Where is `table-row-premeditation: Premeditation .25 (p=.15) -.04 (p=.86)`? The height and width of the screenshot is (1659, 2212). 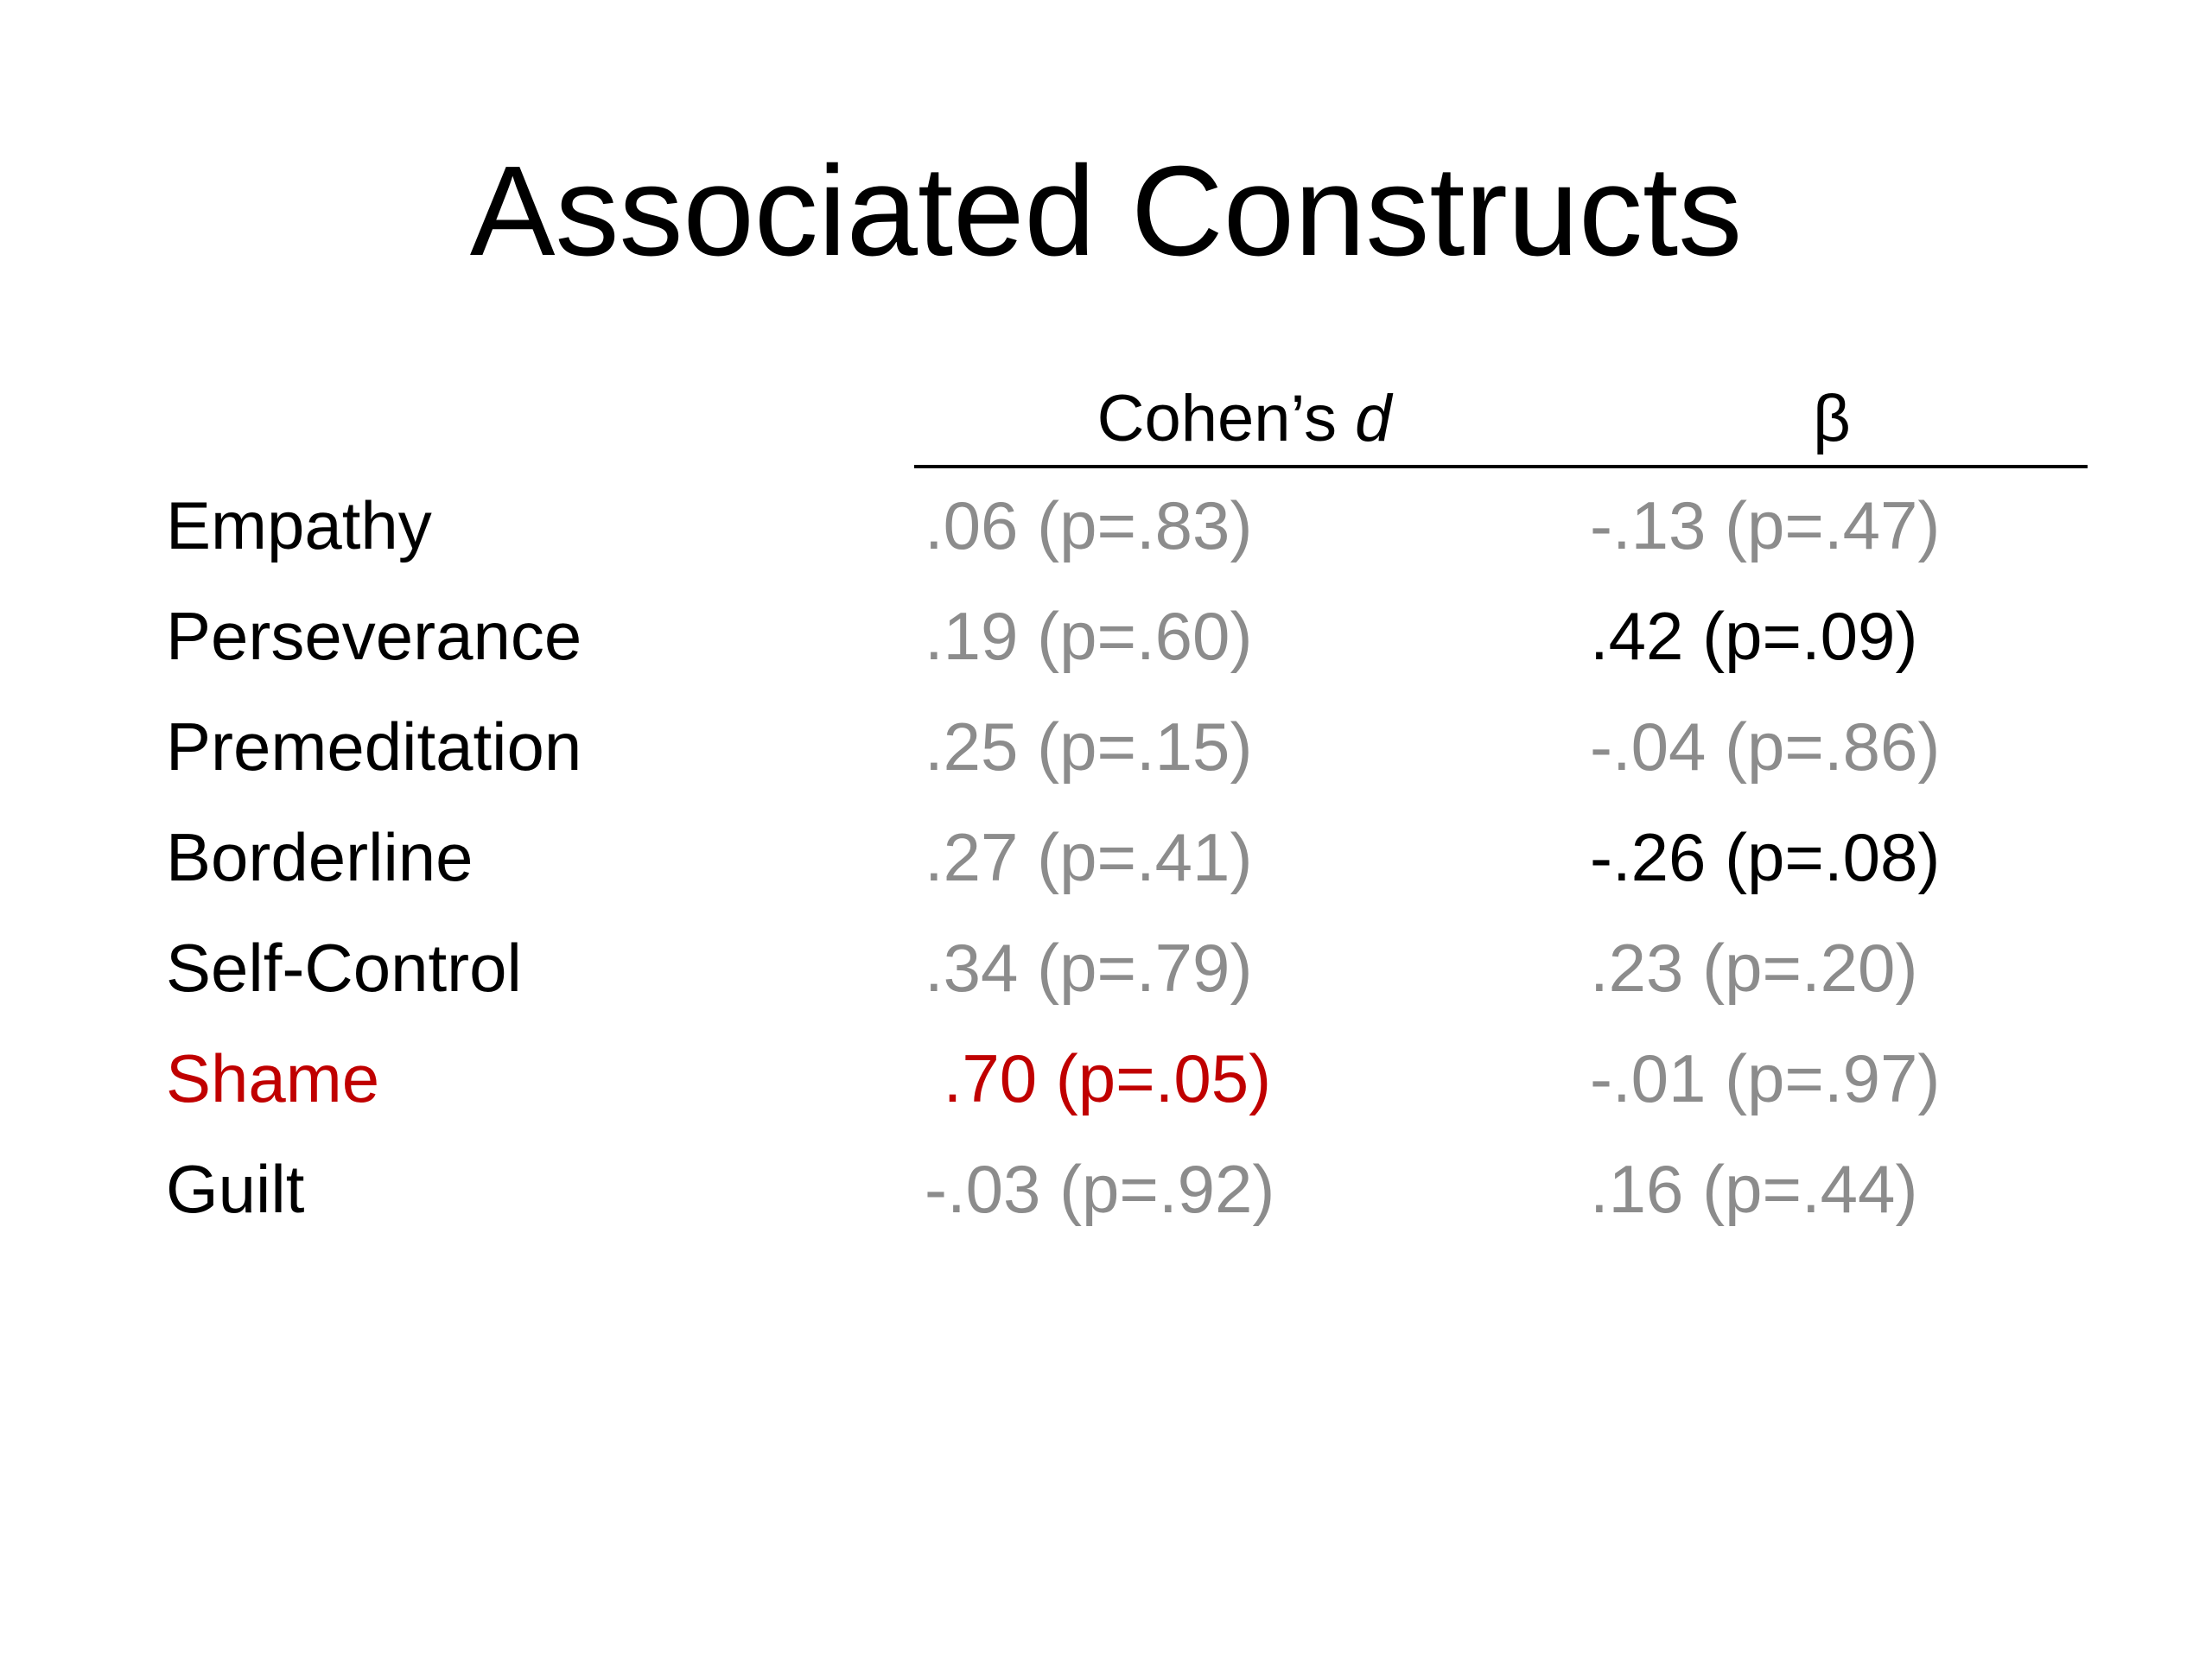
table-row-premeditation: Premeditation .25 (p=.15) -.04 (p=.86) is located at coordinates (1106, 746).